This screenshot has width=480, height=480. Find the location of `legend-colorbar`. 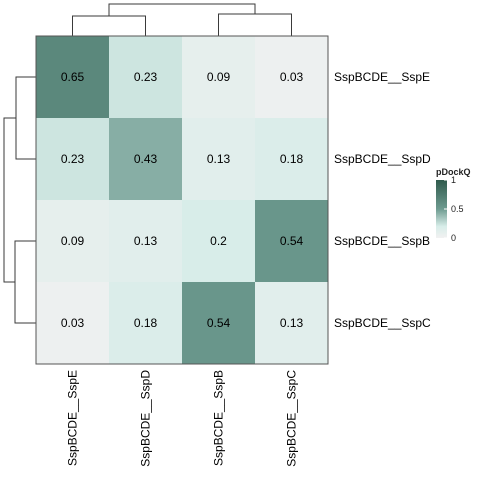

legend-colorbar is located at coordinates (441, 209).